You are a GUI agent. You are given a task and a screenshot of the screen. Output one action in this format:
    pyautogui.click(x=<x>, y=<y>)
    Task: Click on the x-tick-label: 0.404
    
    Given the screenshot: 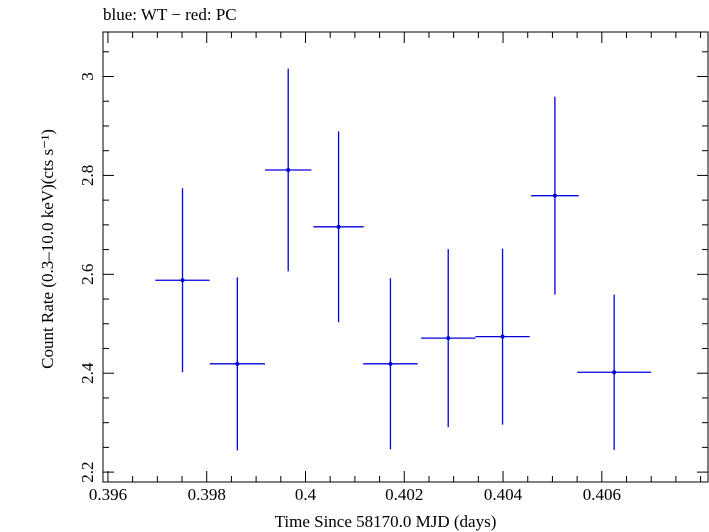 What is the action you would take?
    pyautogui.click(x=503, y=494)
    